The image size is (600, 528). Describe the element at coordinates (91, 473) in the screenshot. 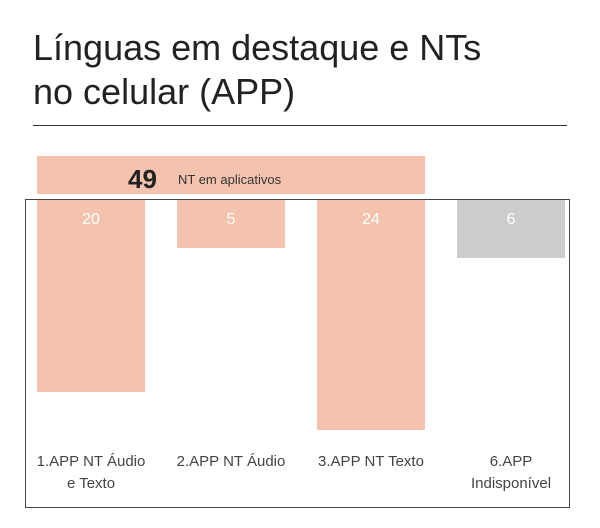

I see `category-label-1: 1.APP NT Áudio e Texto` at that location.